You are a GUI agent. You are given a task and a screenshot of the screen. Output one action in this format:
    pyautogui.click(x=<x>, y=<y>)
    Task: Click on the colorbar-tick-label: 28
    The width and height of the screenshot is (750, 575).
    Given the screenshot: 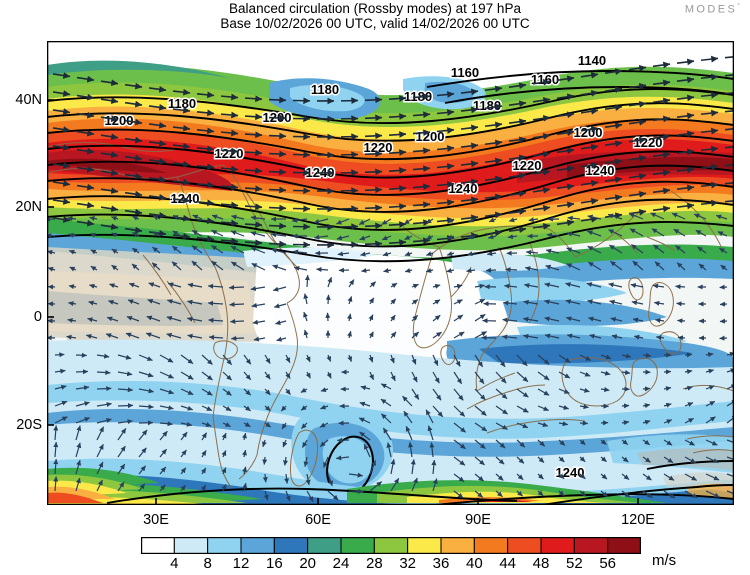 What is the action you would take?
    pyautogui.click(x=374, y=563)
    